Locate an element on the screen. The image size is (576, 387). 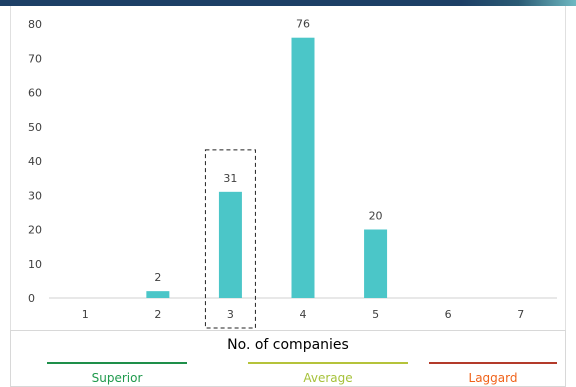
x-tick-label: 6 is located at coordinates (448, 314).